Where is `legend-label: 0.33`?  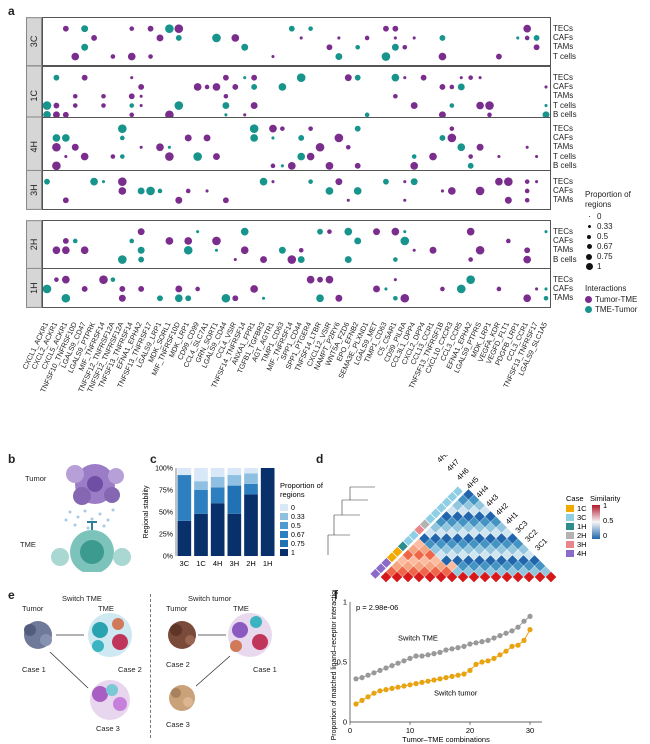 legend-label: 0.33 is located at coordinates (298, 517).